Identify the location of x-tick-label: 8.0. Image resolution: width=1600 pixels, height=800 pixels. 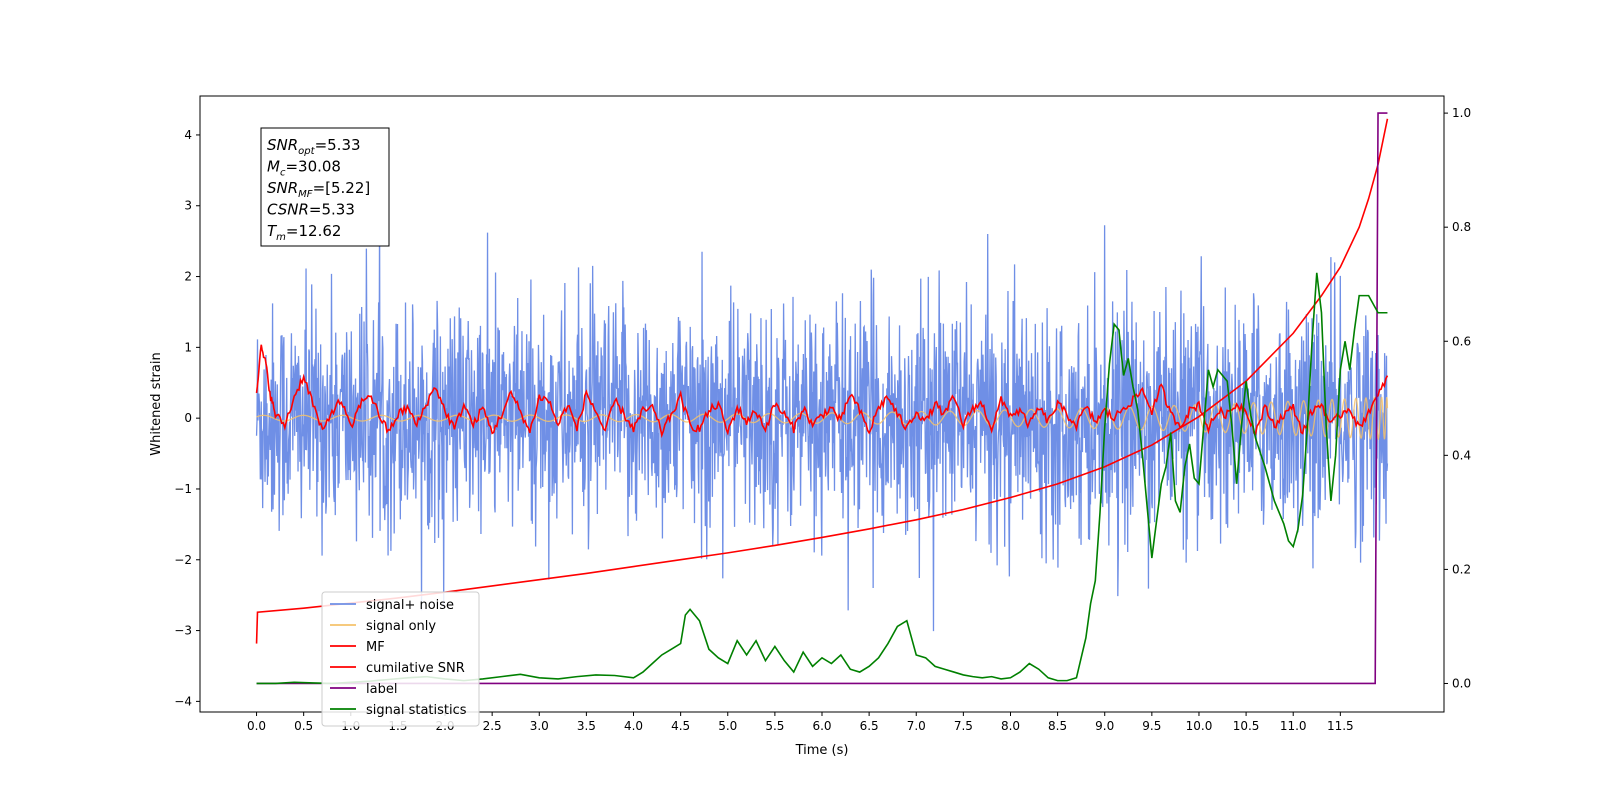
(1010, 726).